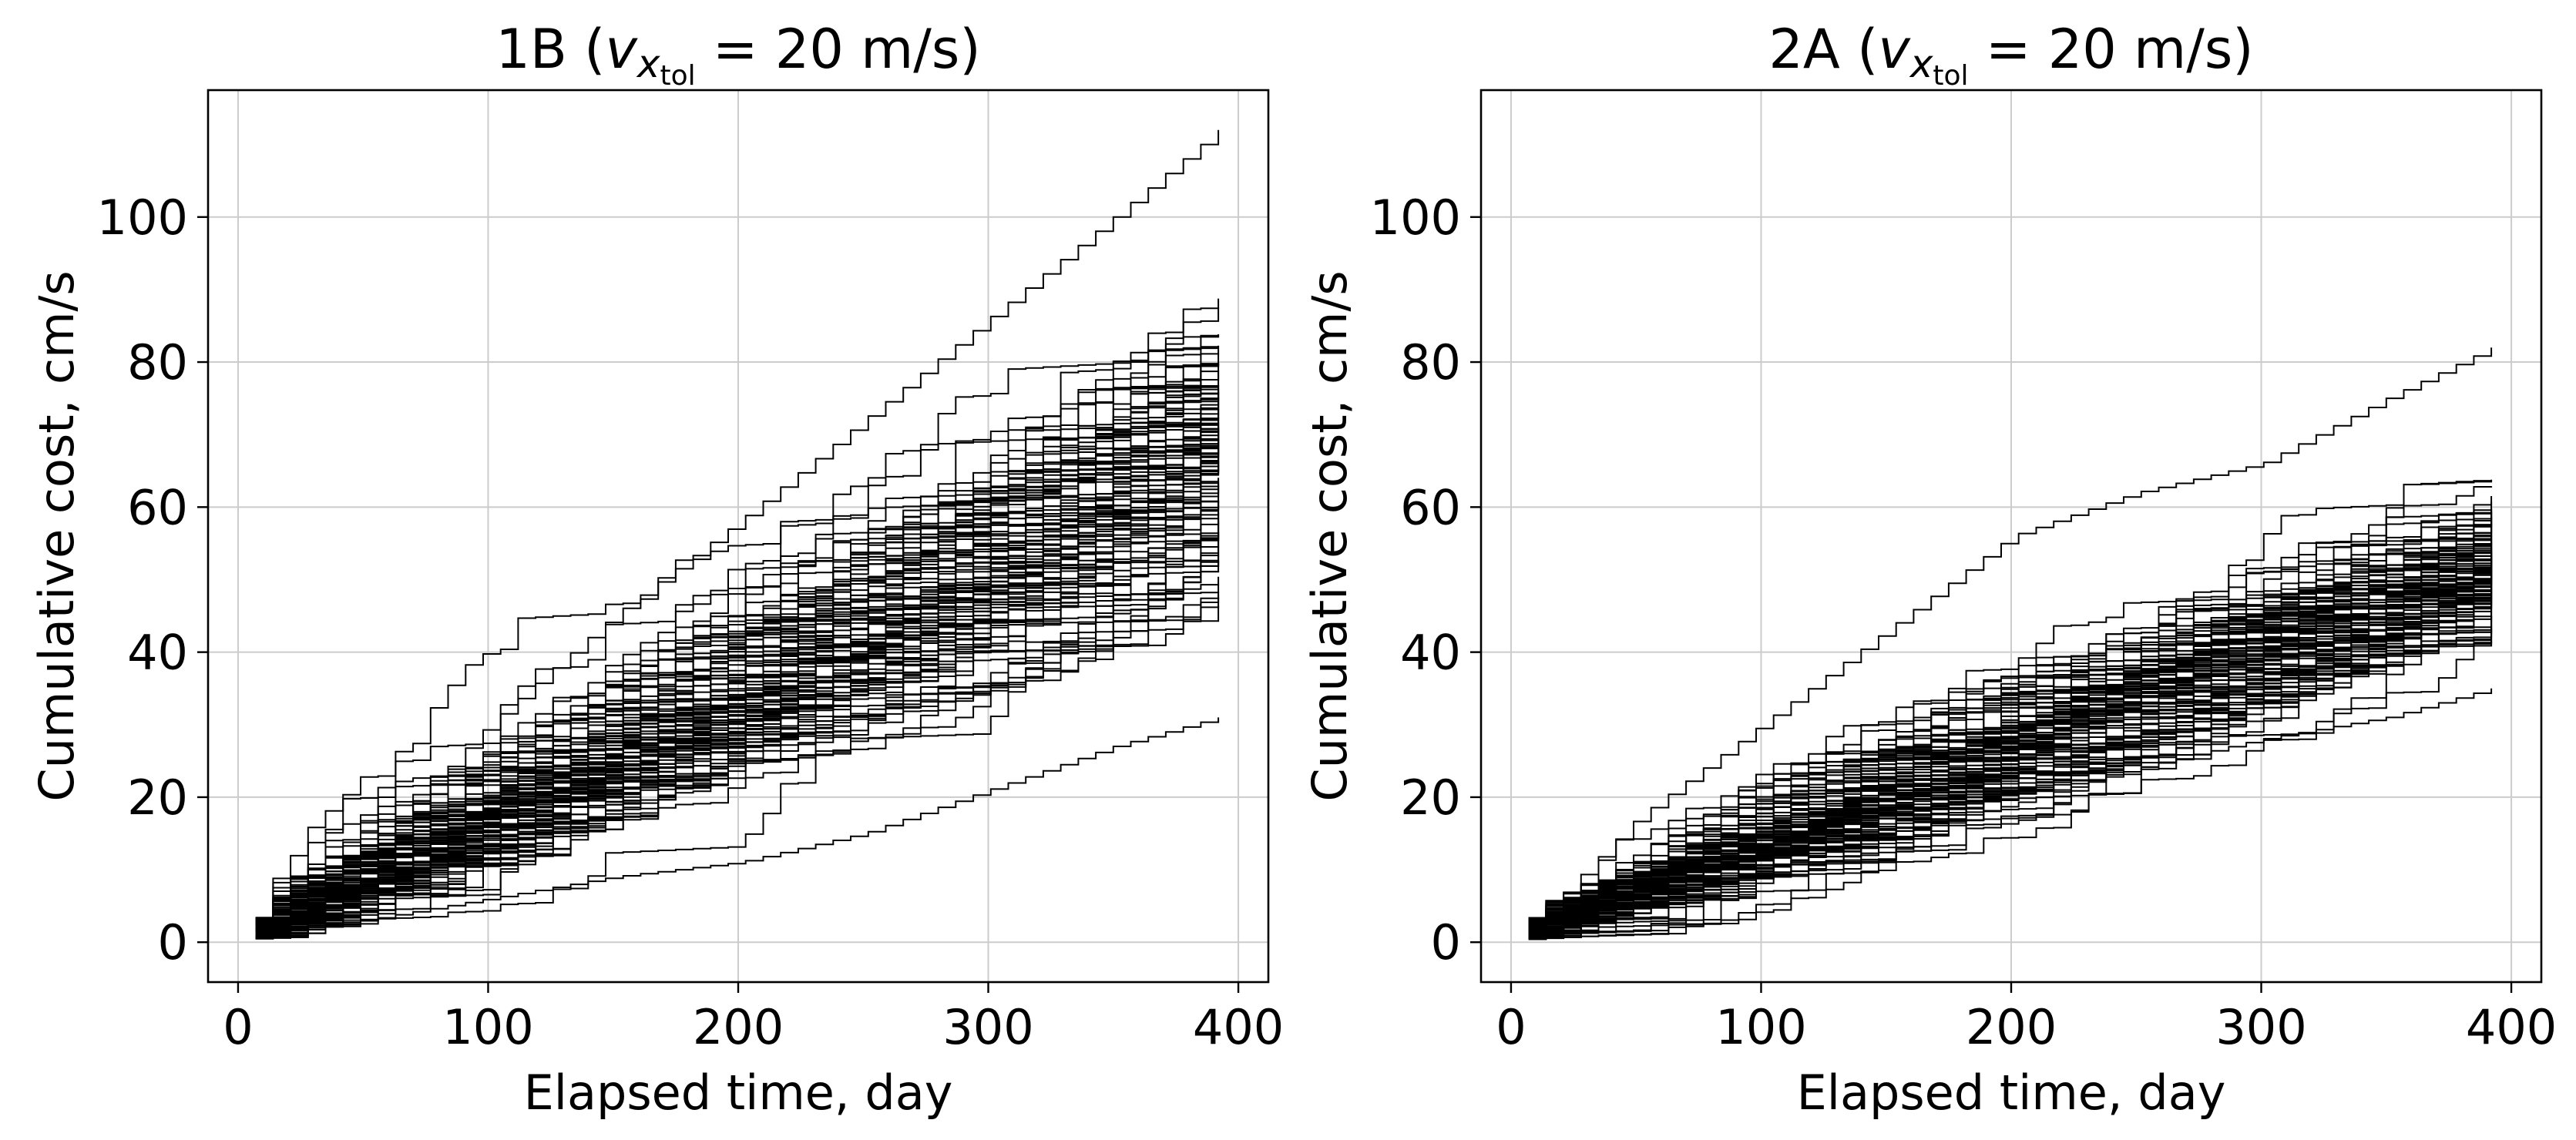 The width and height of the screenshot is (2576, 1140). What do you see at coordinates (737, 55) in the screenshot?
I see `chart-title-1b: 1B (vxtol = 20 m/s)` at bounding box center [737, 55].